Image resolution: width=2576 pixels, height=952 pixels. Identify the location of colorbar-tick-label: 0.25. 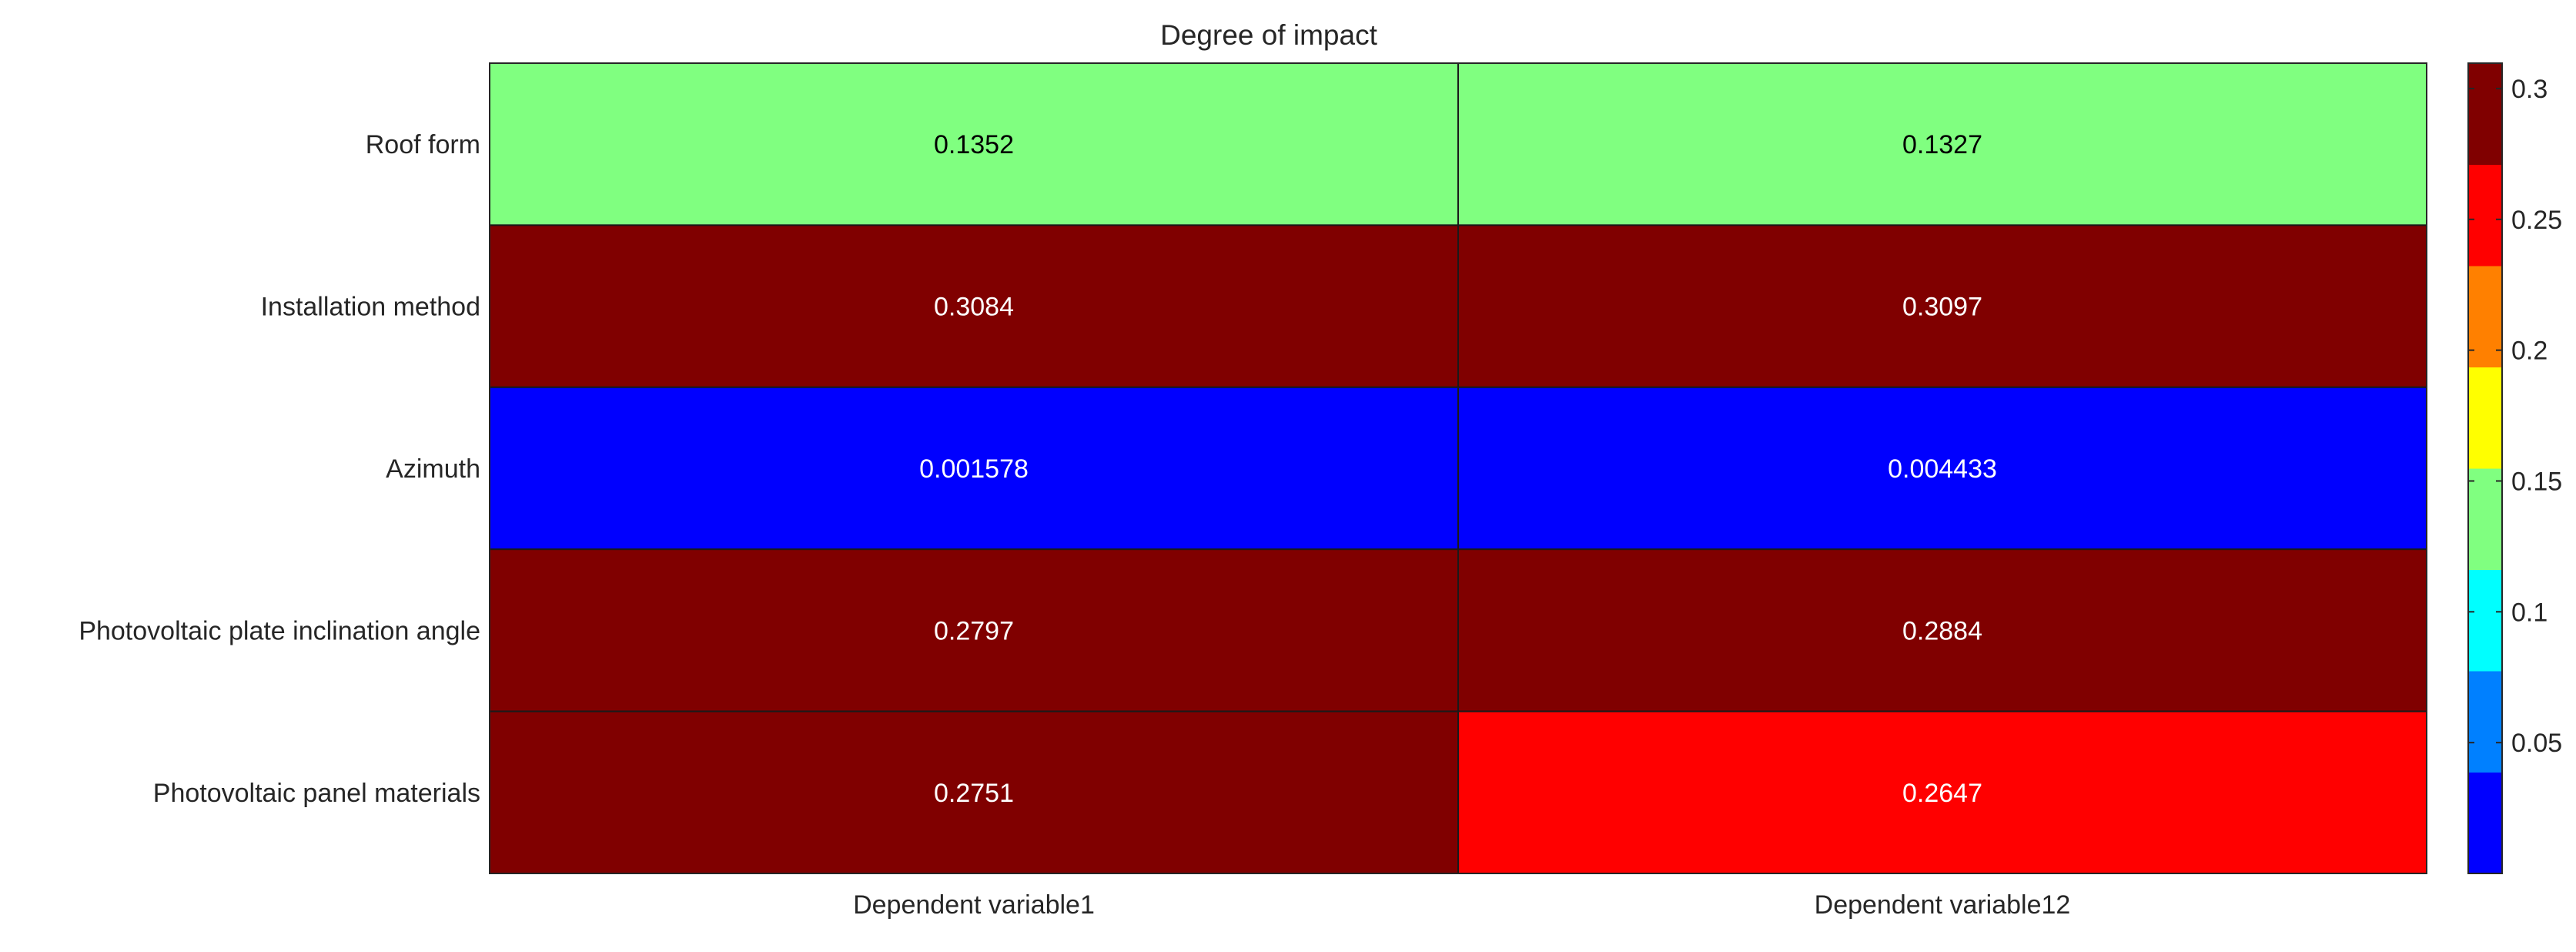
(2537, 220).